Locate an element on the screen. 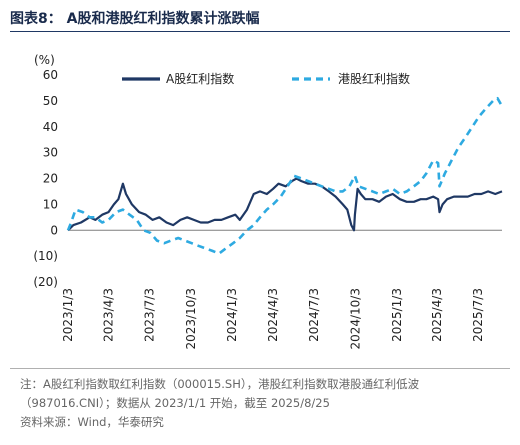  x-tick-label: 2025/1/3 is located at coordinates (397, 315).